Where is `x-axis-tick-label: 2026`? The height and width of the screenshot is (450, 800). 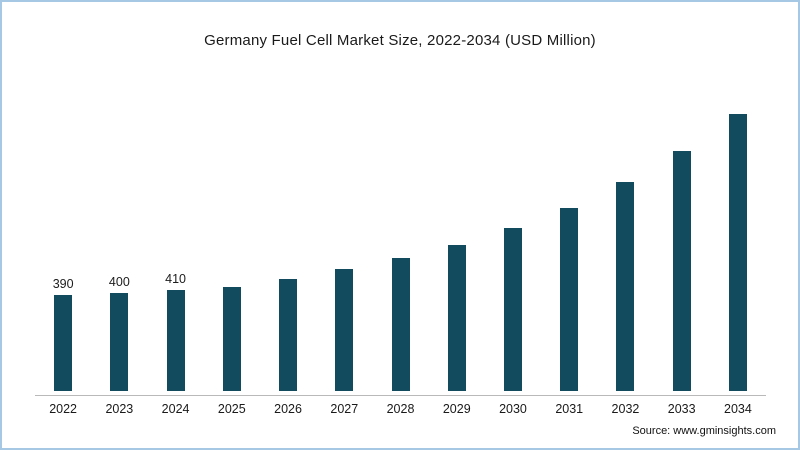
x-axis-tick-label: 2026 is located at coordinates (288, 409).